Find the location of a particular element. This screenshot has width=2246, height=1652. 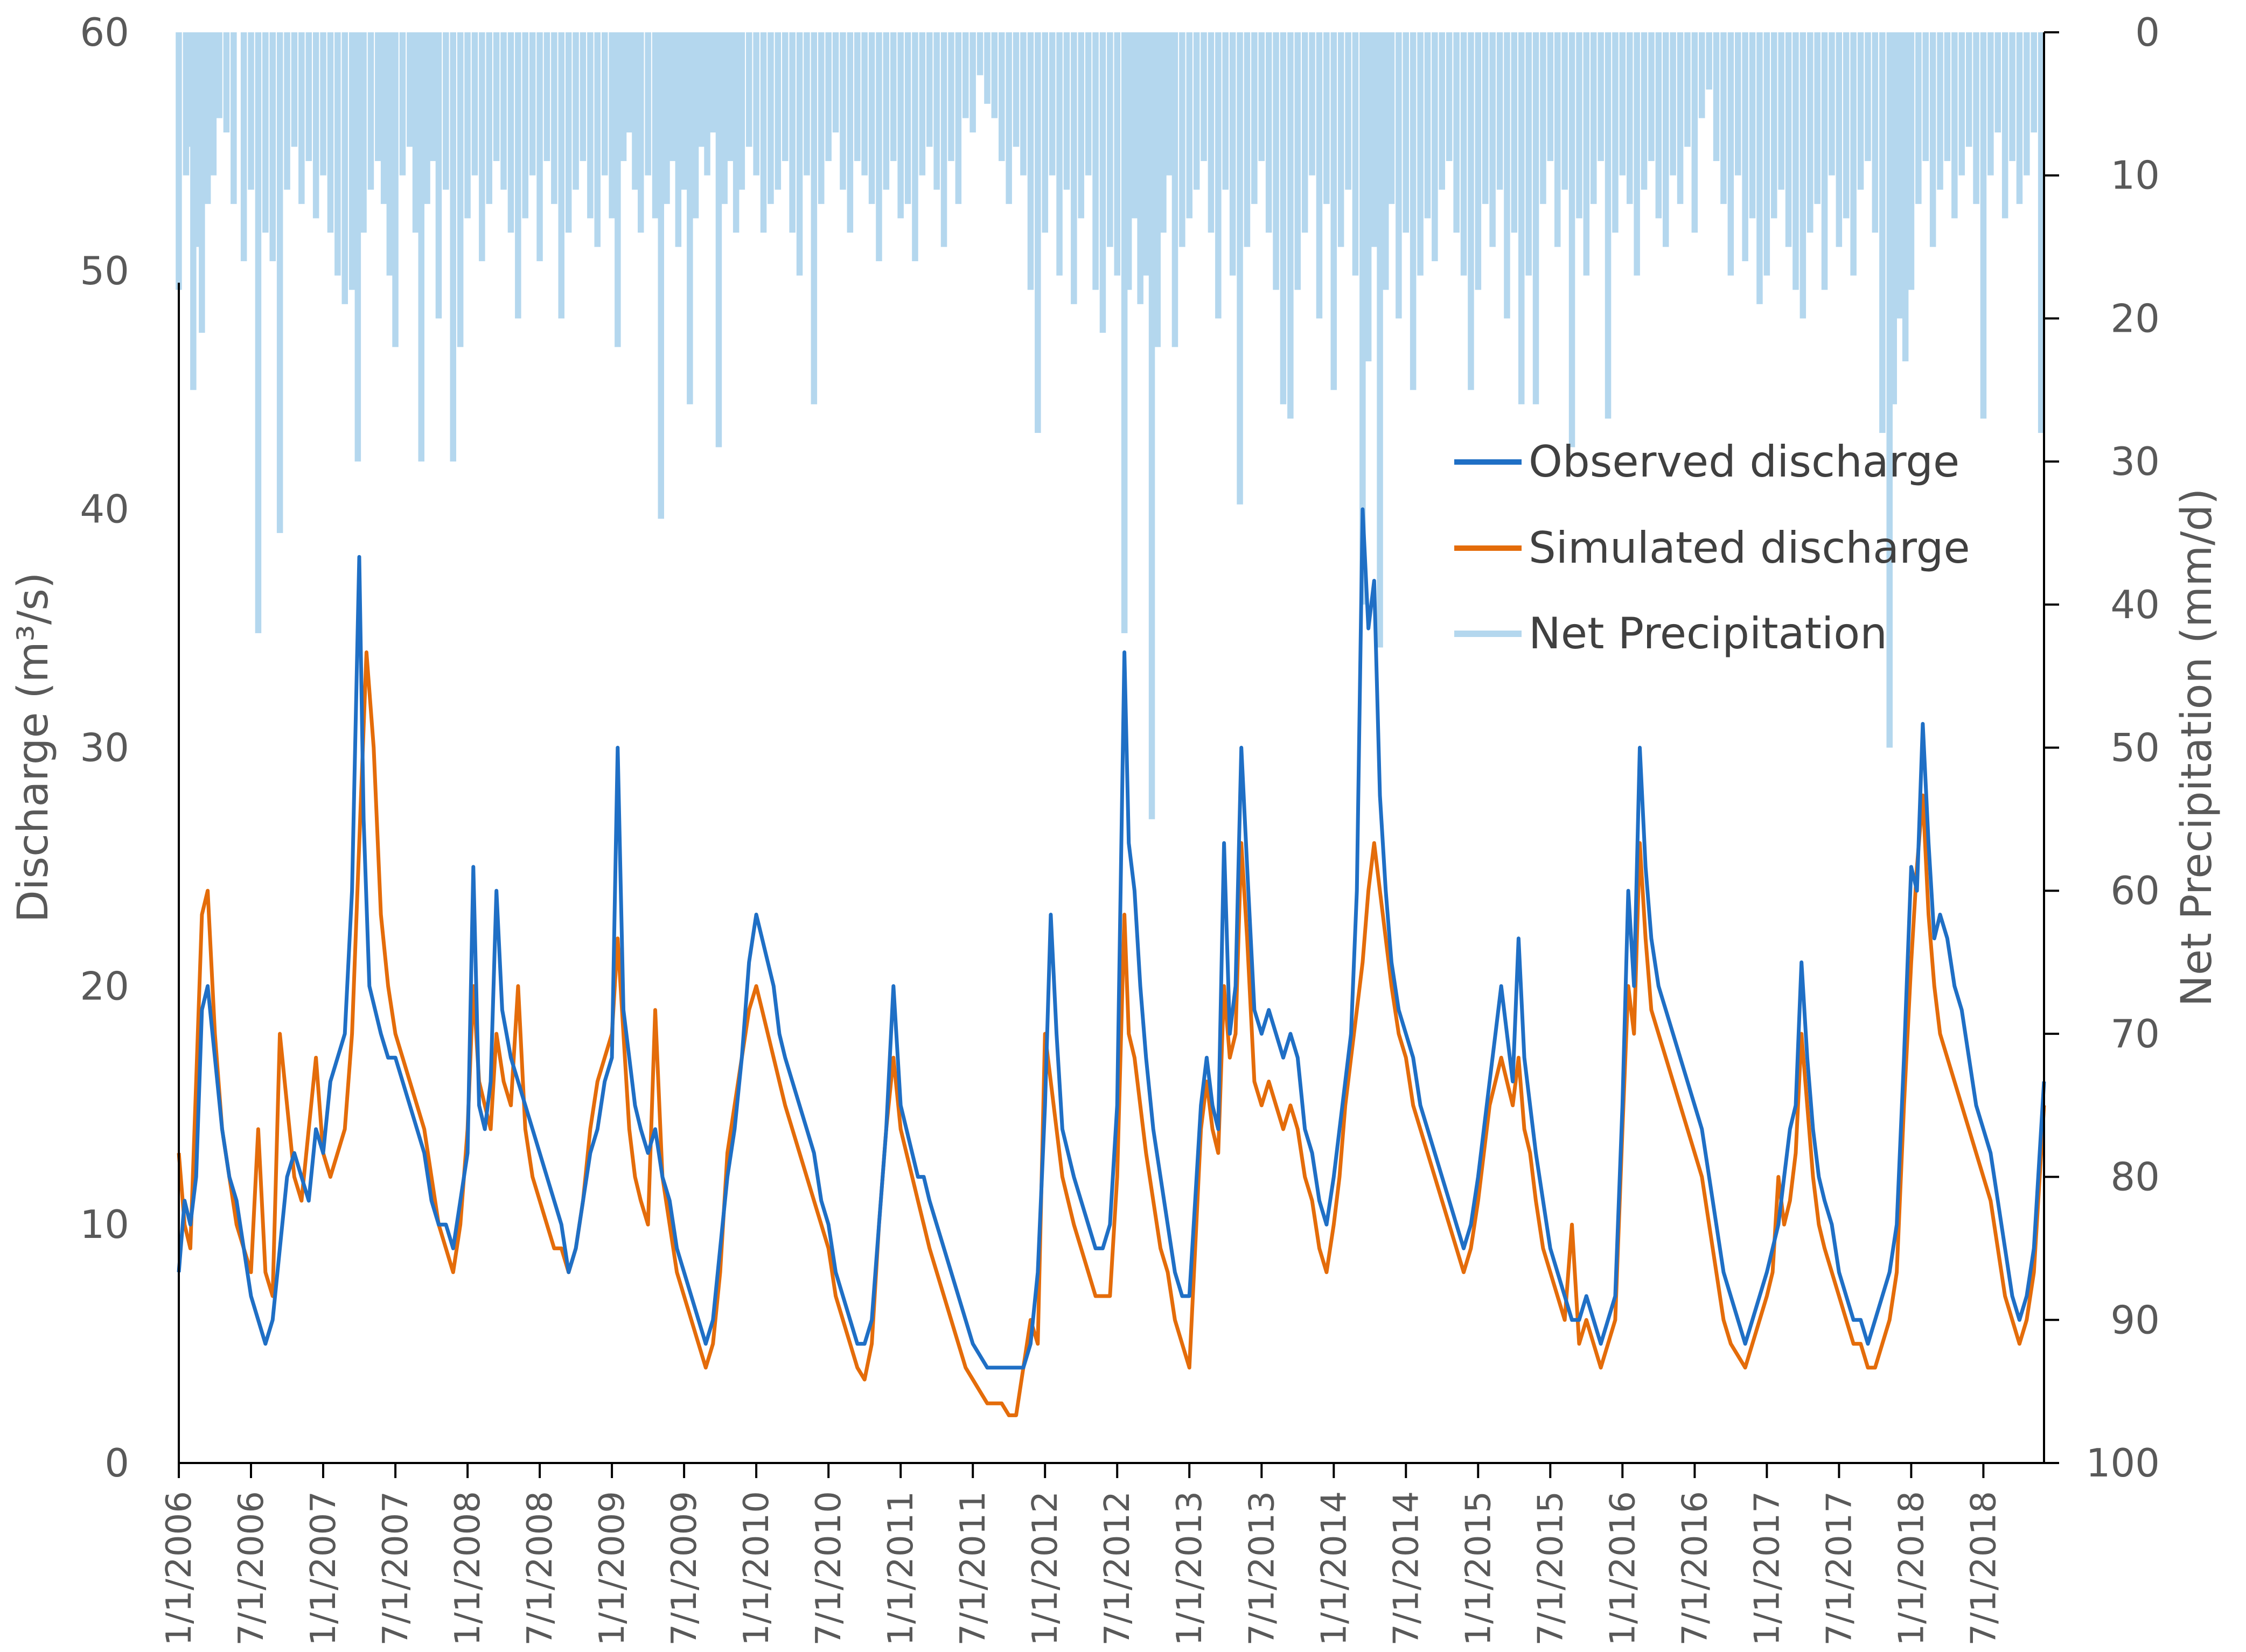

x-tick-label-22: 1/1/2017 is located at coordinates (1767, 1568).